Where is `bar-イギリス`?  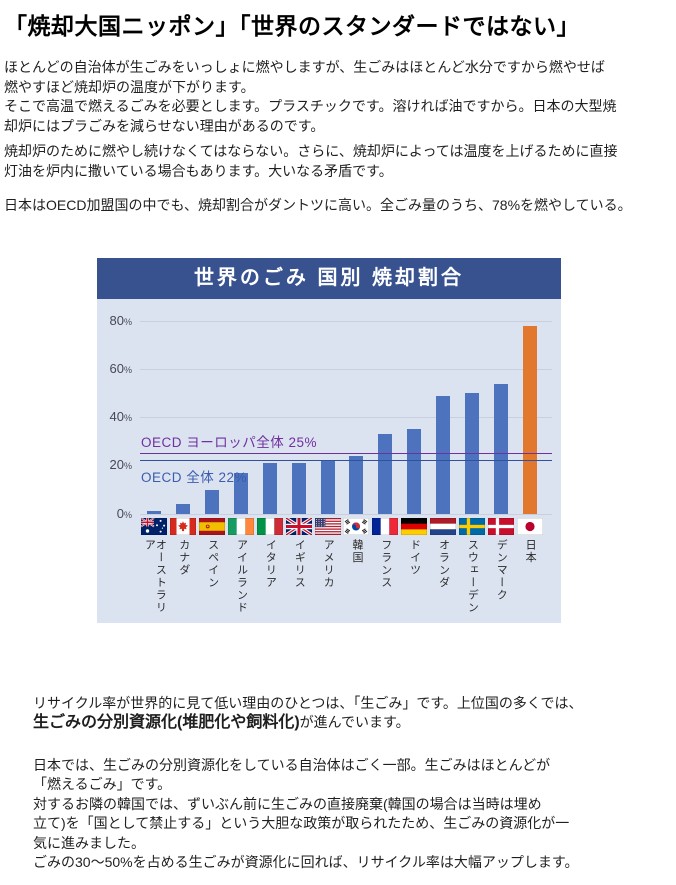
bar-イギリス is located at coordinates (298, 488).